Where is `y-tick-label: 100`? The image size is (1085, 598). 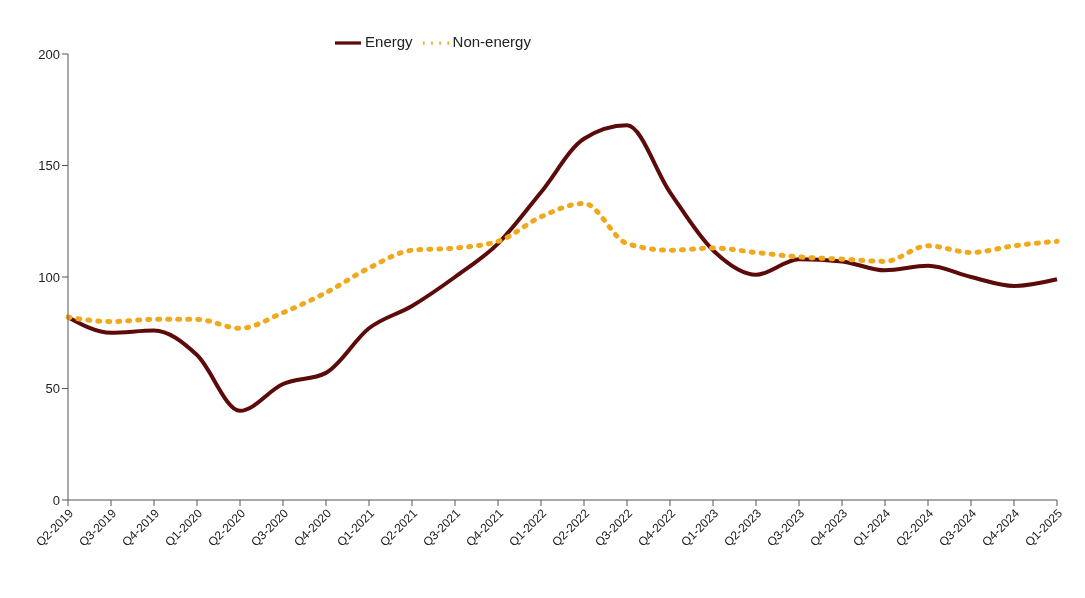
y-tick-label: 100 is located at coordinates (49, 277).